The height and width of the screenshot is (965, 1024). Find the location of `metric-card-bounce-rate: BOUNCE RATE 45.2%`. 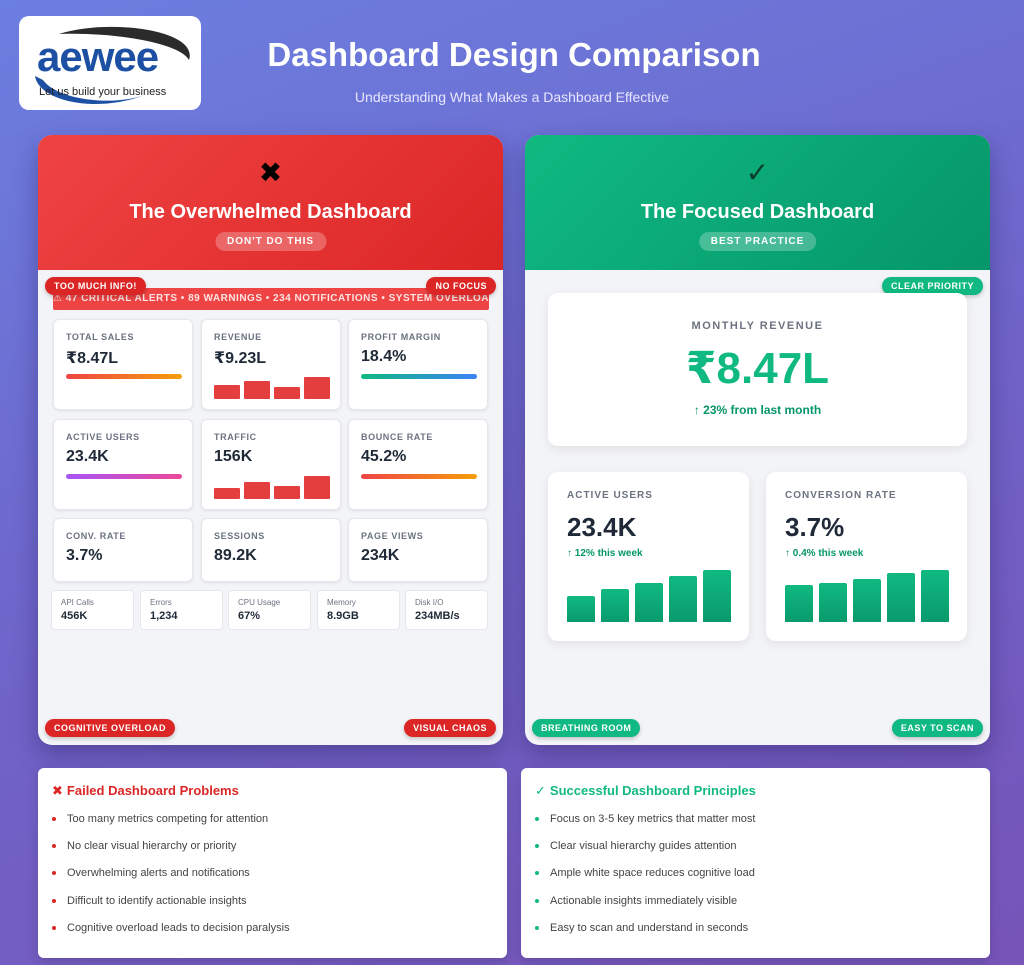

metric-card-bounce-rate: BOUNCE RATE 45.2% is located at coordinates (418, 464).